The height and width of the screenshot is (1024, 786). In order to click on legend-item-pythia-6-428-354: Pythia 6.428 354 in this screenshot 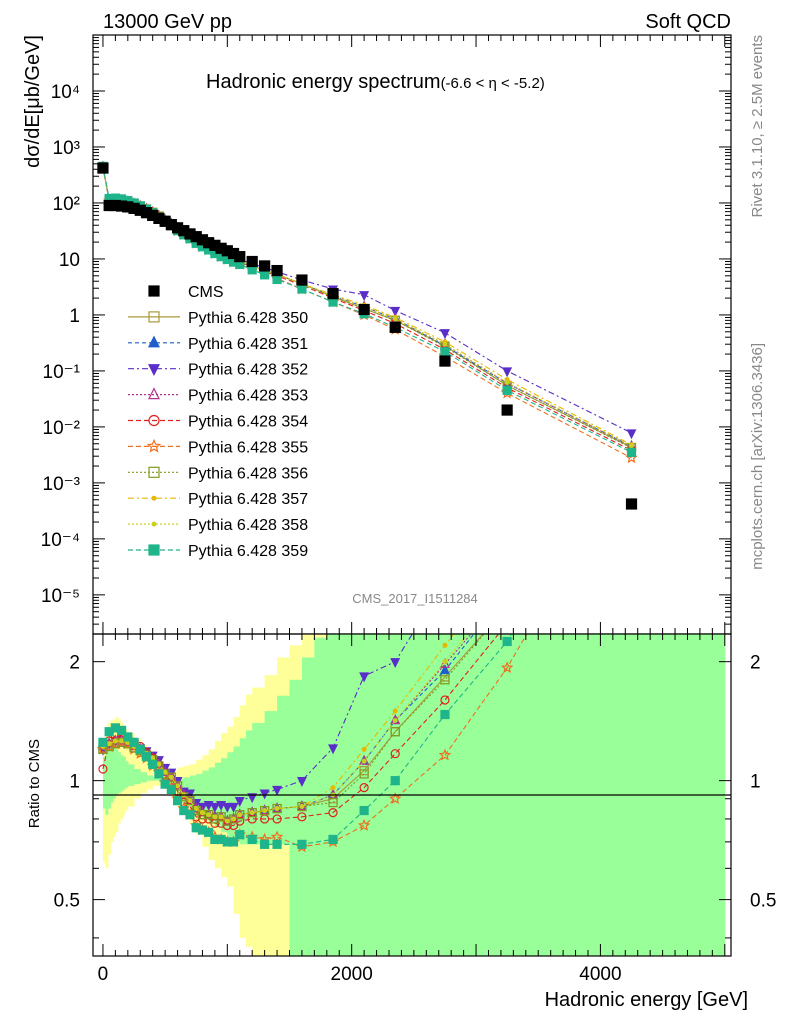, I will do `click(218, 422)`.